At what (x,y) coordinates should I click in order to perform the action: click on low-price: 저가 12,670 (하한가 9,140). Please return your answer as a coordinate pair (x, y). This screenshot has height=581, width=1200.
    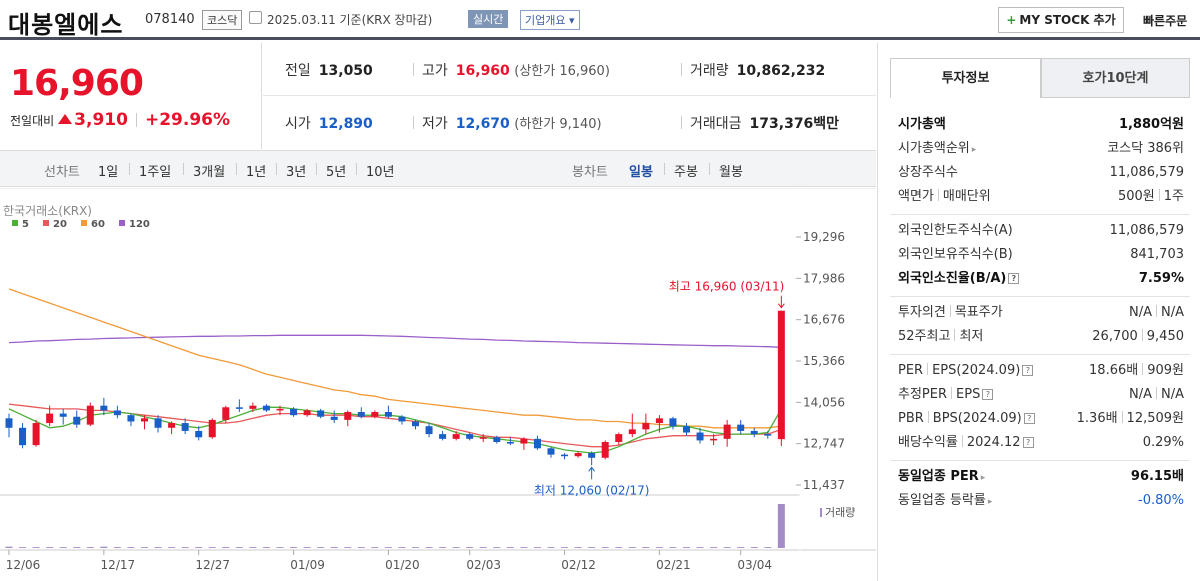
    Looking at the image, I should click on (507, 123).